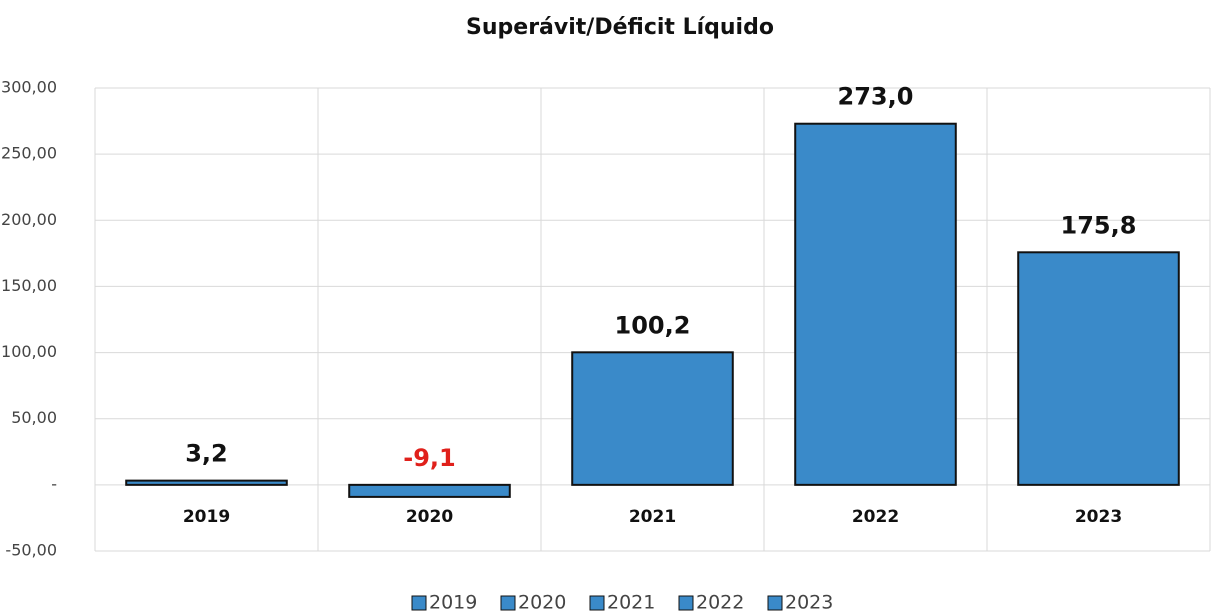 The image size is (1216, 615). Describe the element at coordinates (29, 153) in the screenshot. I see `y-tick-label: 250,00` at that location.